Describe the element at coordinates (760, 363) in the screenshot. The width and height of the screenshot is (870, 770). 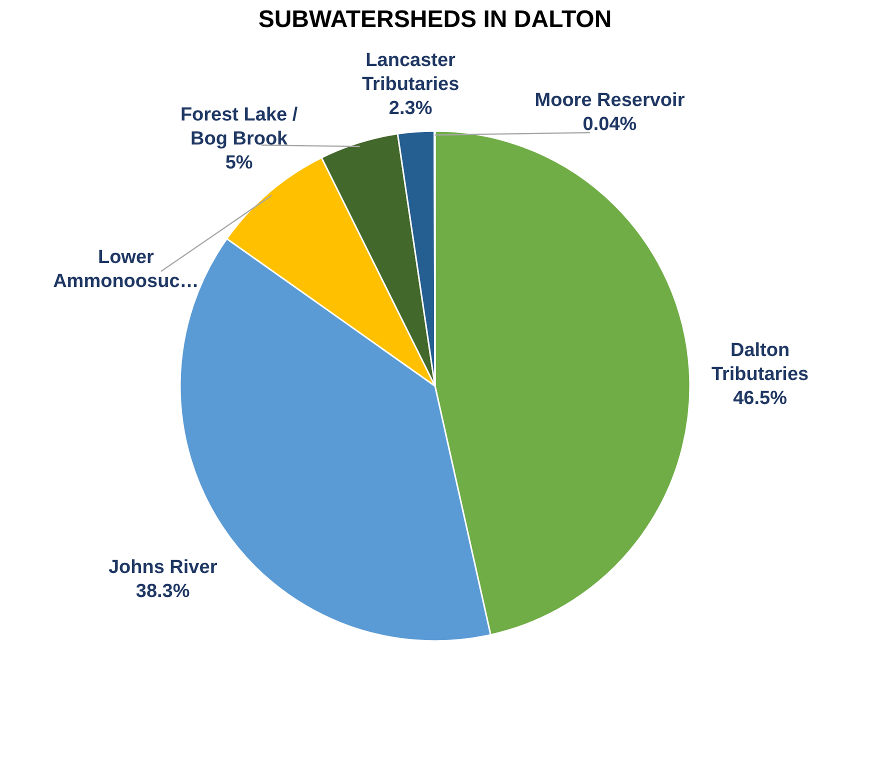
I see `slice-label: Dalton Tributaries` at that location.